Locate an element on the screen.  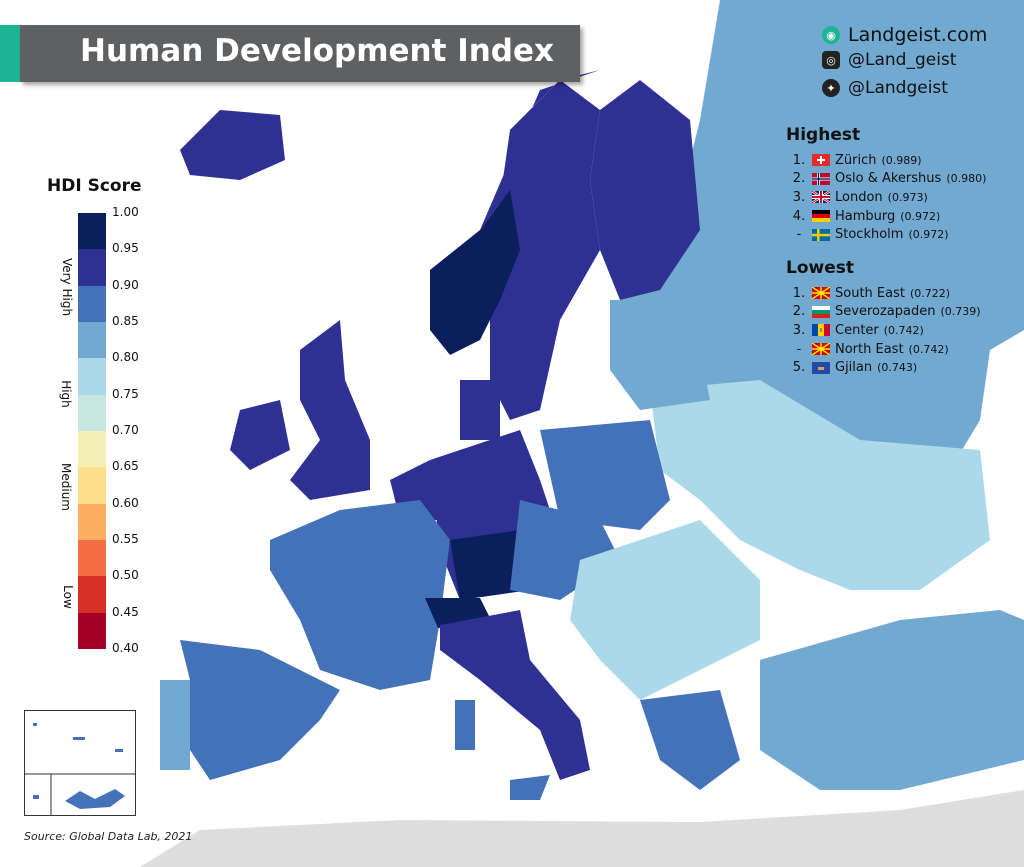
region-name: Center is located at coordinates (857, 330).